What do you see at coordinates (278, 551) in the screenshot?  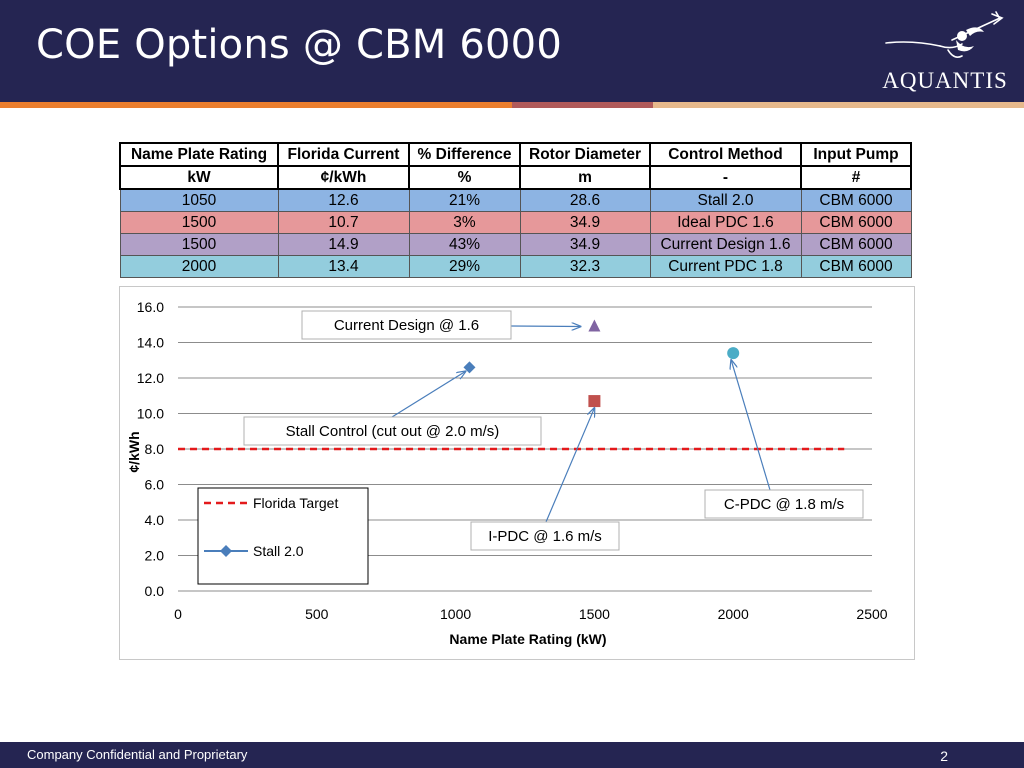 I see `legend-label-stall-2-0: Stall 2.0` at bounding box center [278, 551].